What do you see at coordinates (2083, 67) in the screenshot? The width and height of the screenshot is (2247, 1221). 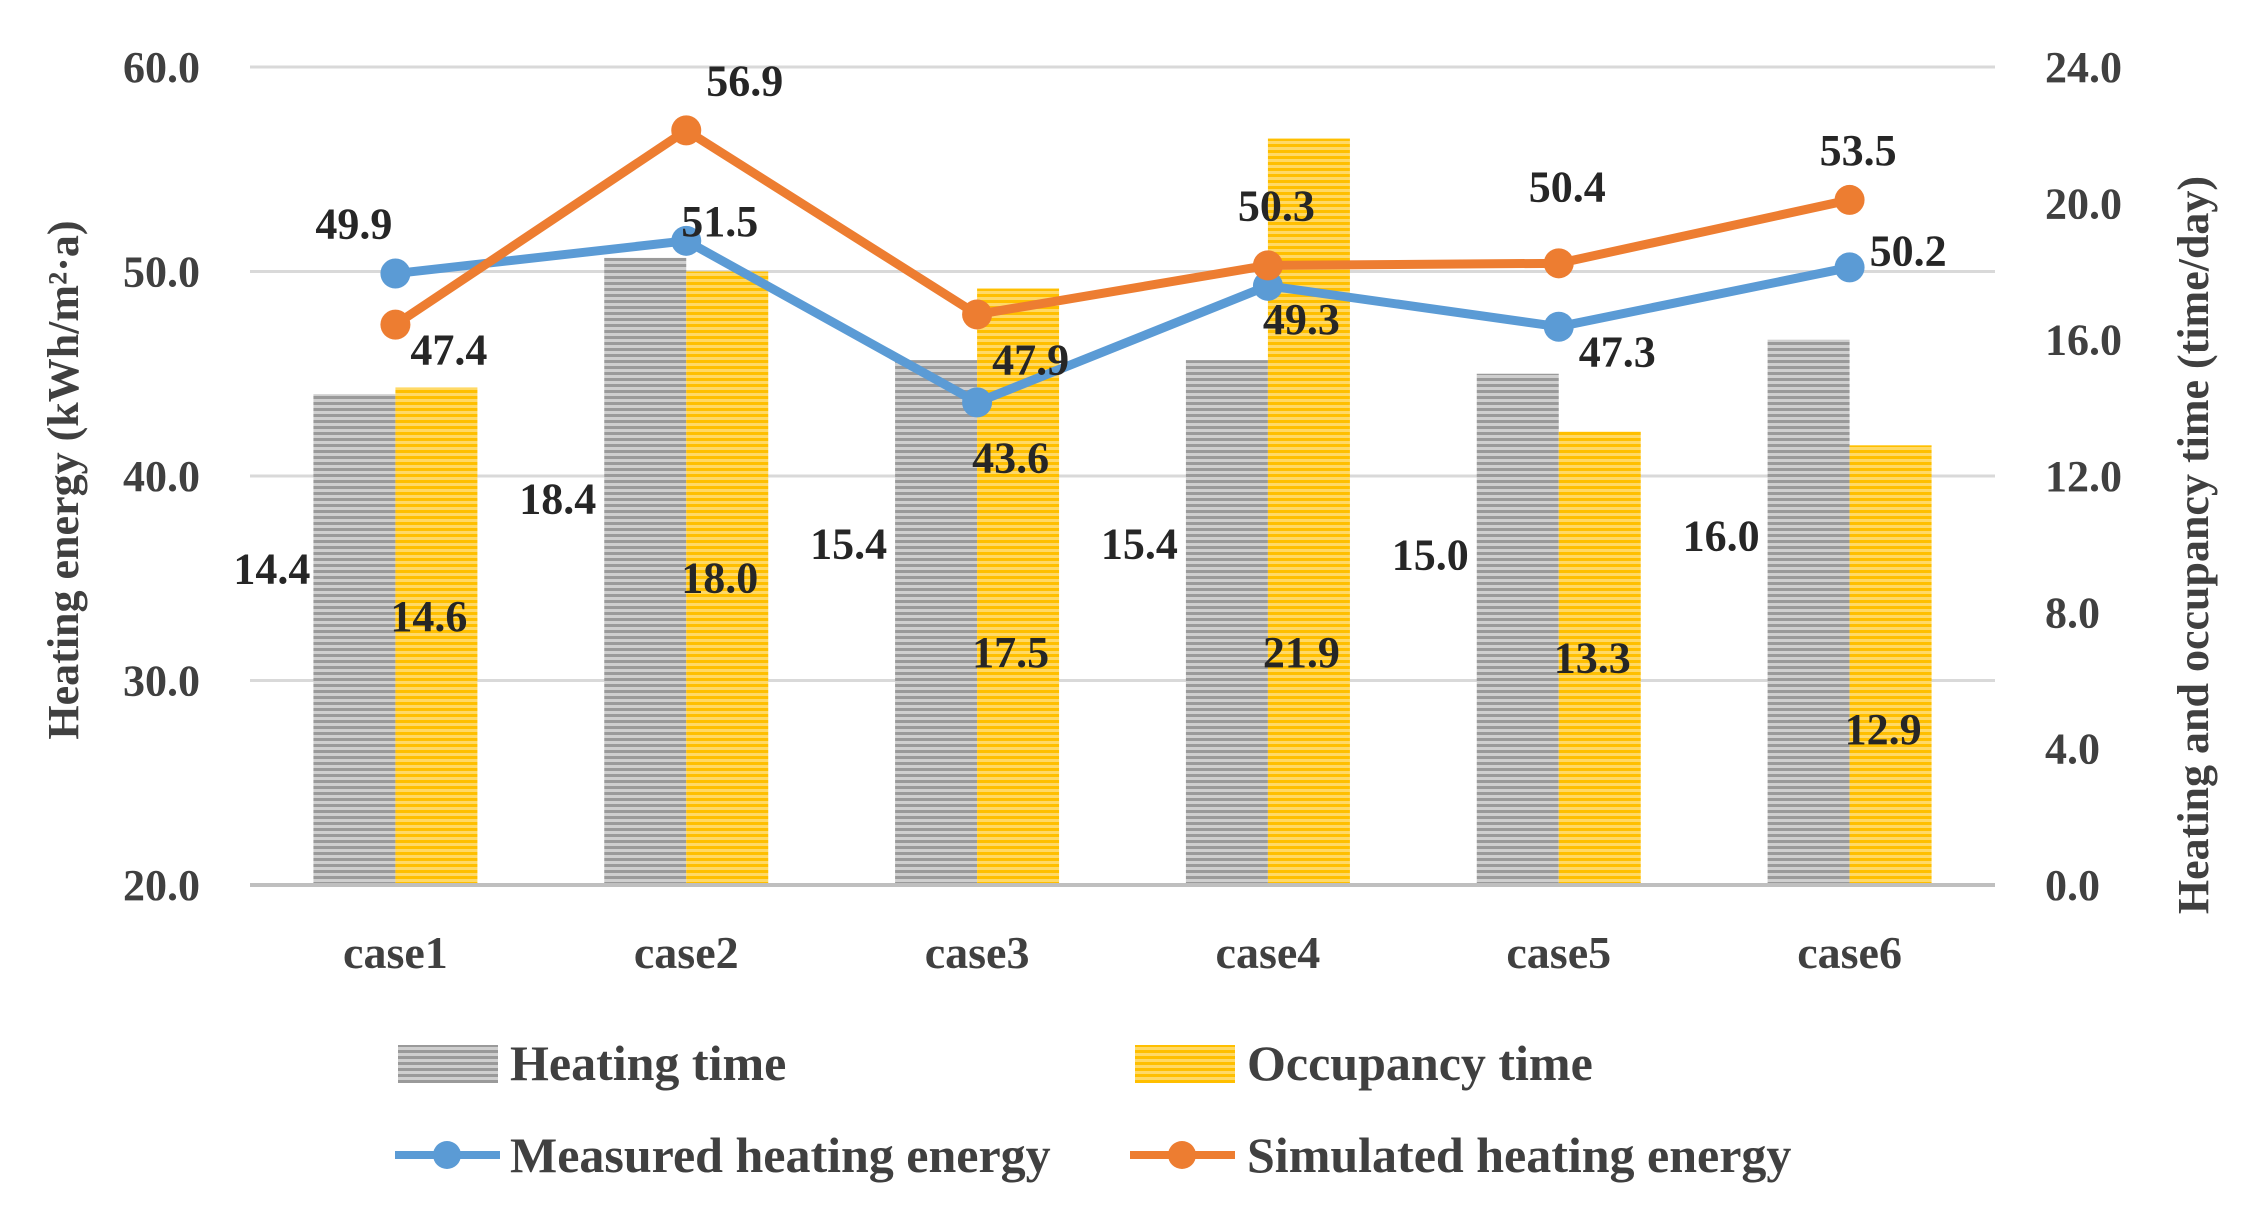 I see `y-tick-label-right: 24.0` at bounding box center [2083, 67].